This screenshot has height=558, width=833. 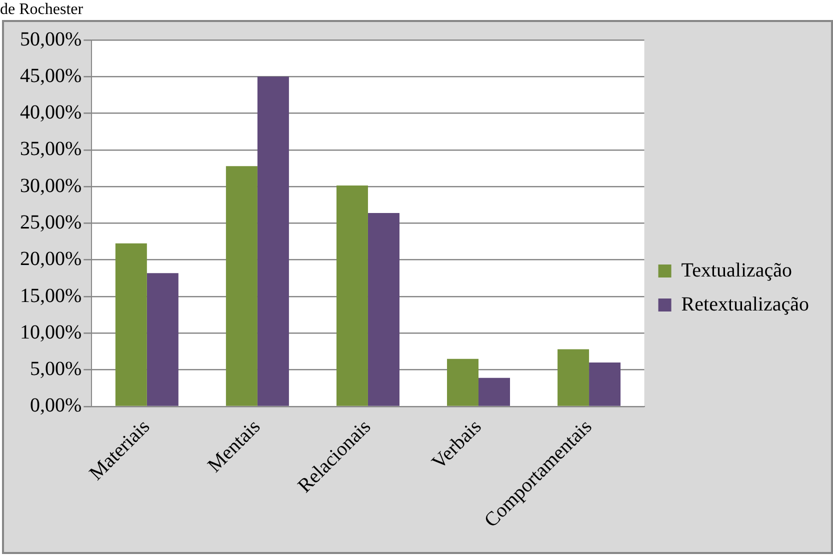 What do you see at coordinates (51, 149) in the screenshot?
I see `y-tick-label: 35,00%` at bounding box center [51, 149].